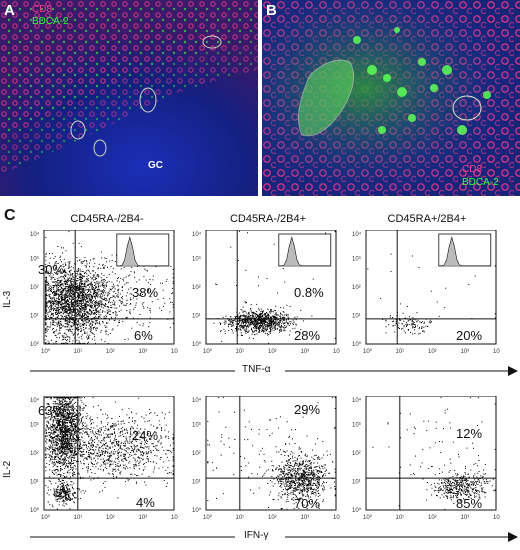 Image resolution: width=520 pixels, height=550 pixels. What do you see at coordinates (256, 535) in the screenshot?
I see `row2-x-axis-label: IFN-γ` at bounding box center [256, 535].